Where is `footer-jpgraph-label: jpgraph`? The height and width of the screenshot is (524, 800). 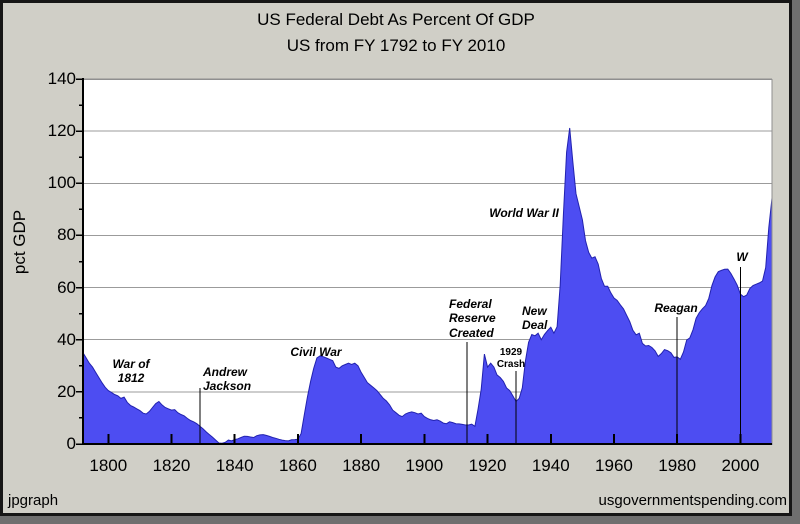 footer-jpgraph-label: jpgraph is located at coordinates (33, 500).